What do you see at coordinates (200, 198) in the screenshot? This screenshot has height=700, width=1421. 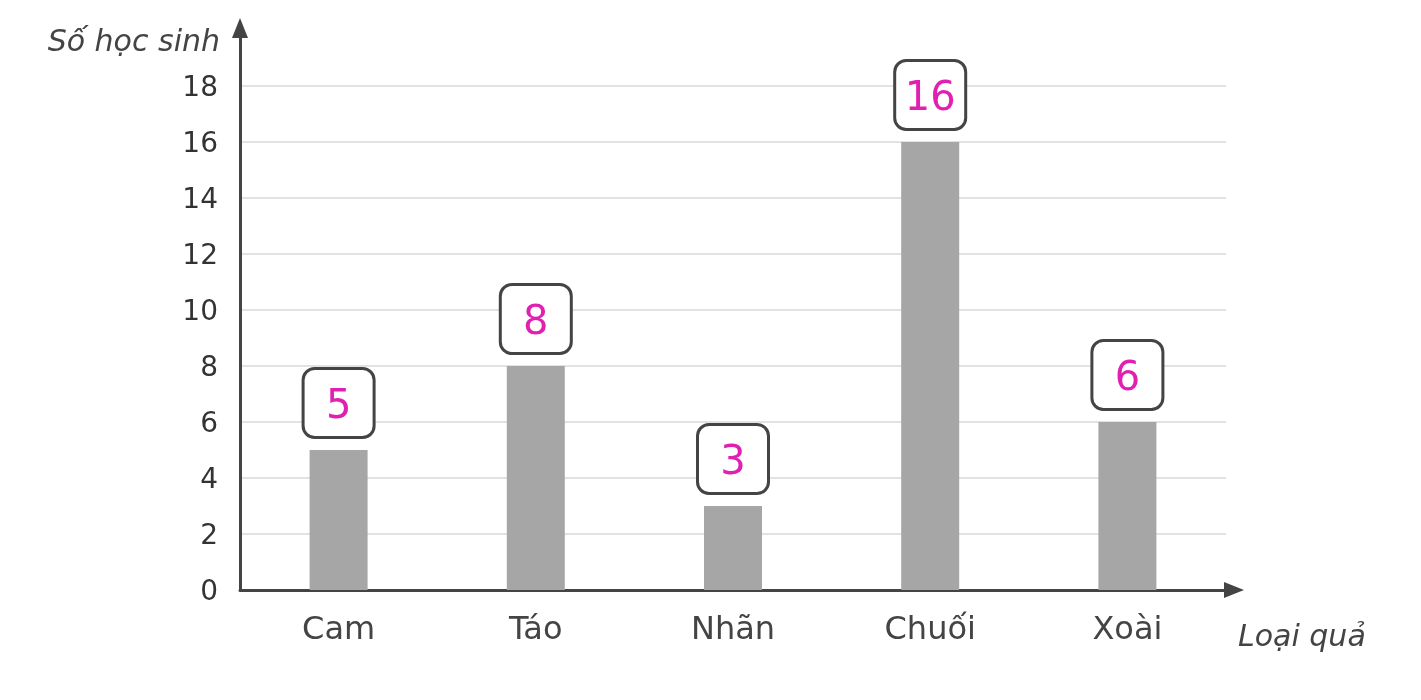 I see `y-tick-label: 14` at bounding box center [200, 198].